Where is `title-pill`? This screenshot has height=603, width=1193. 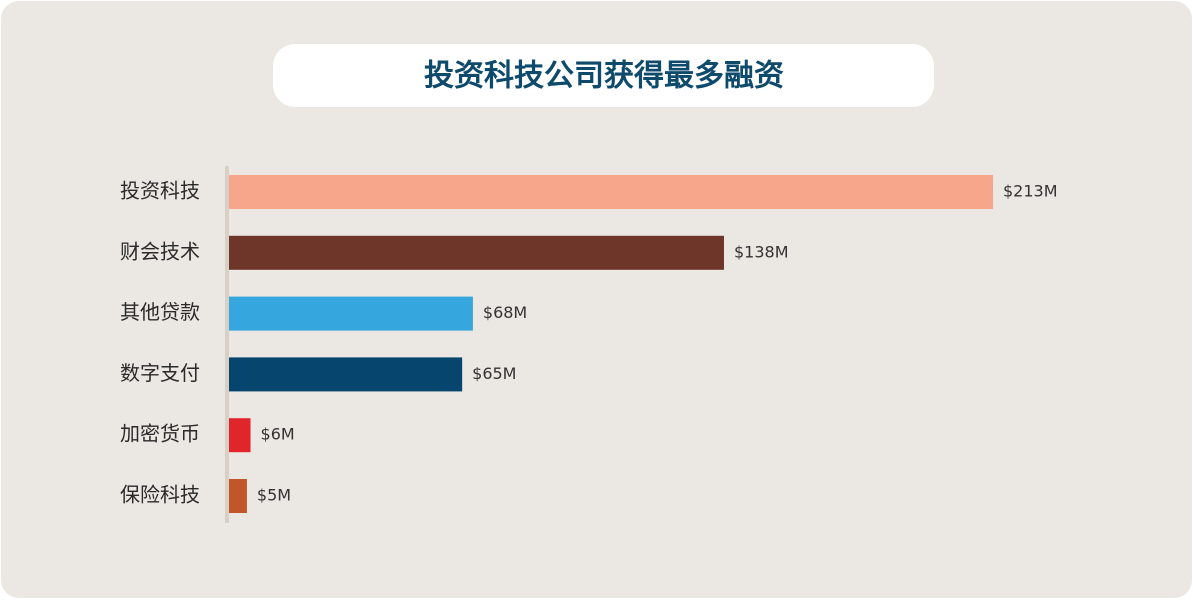
title-pill is located at coordinates (603, 75).